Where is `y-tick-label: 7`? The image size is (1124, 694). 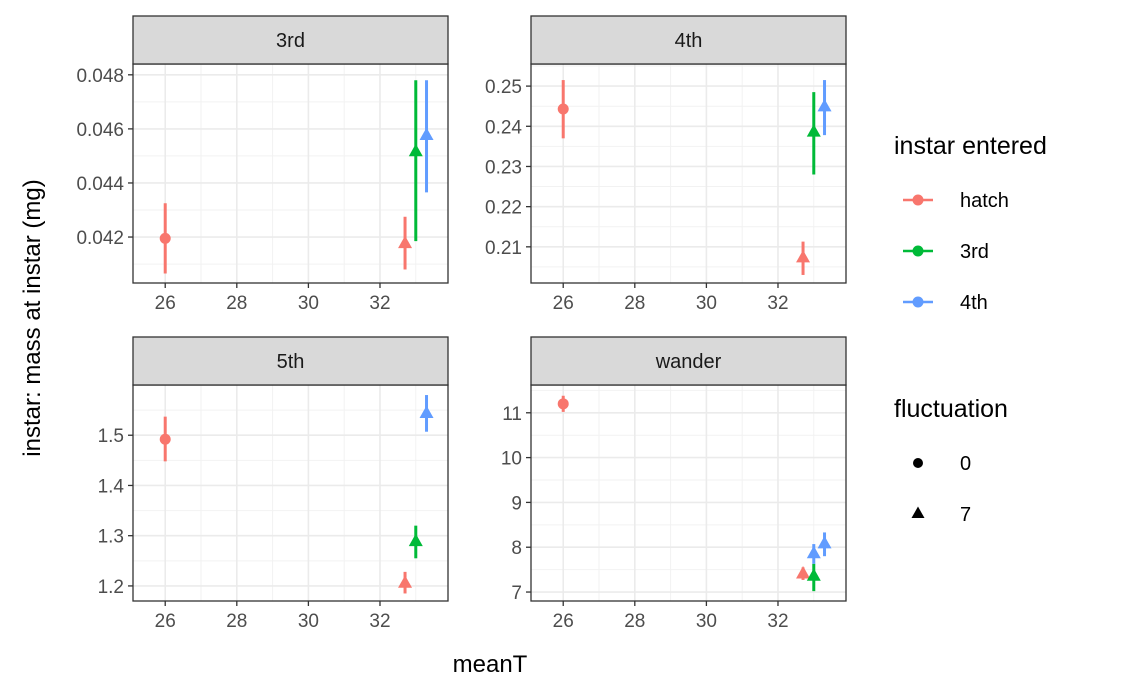 y-tick-label: 7 is located at coordinates (516, 593).